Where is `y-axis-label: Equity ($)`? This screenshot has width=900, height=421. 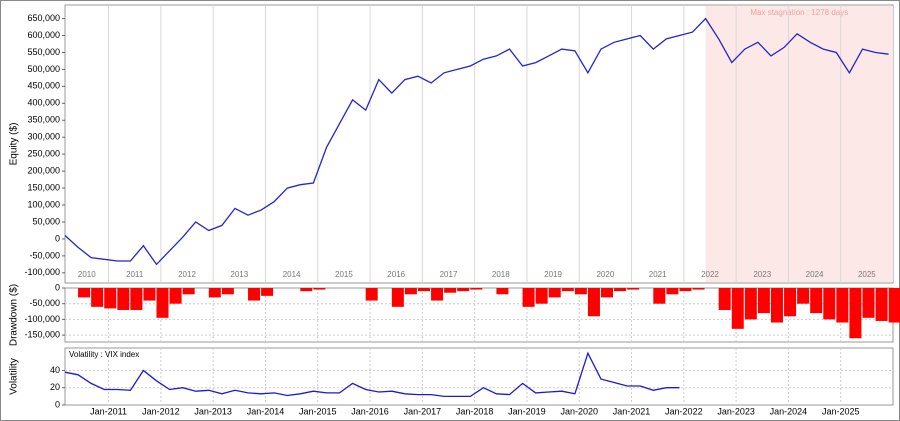
y-axis-label: Equity ($) is located at coordinates (14, 144).